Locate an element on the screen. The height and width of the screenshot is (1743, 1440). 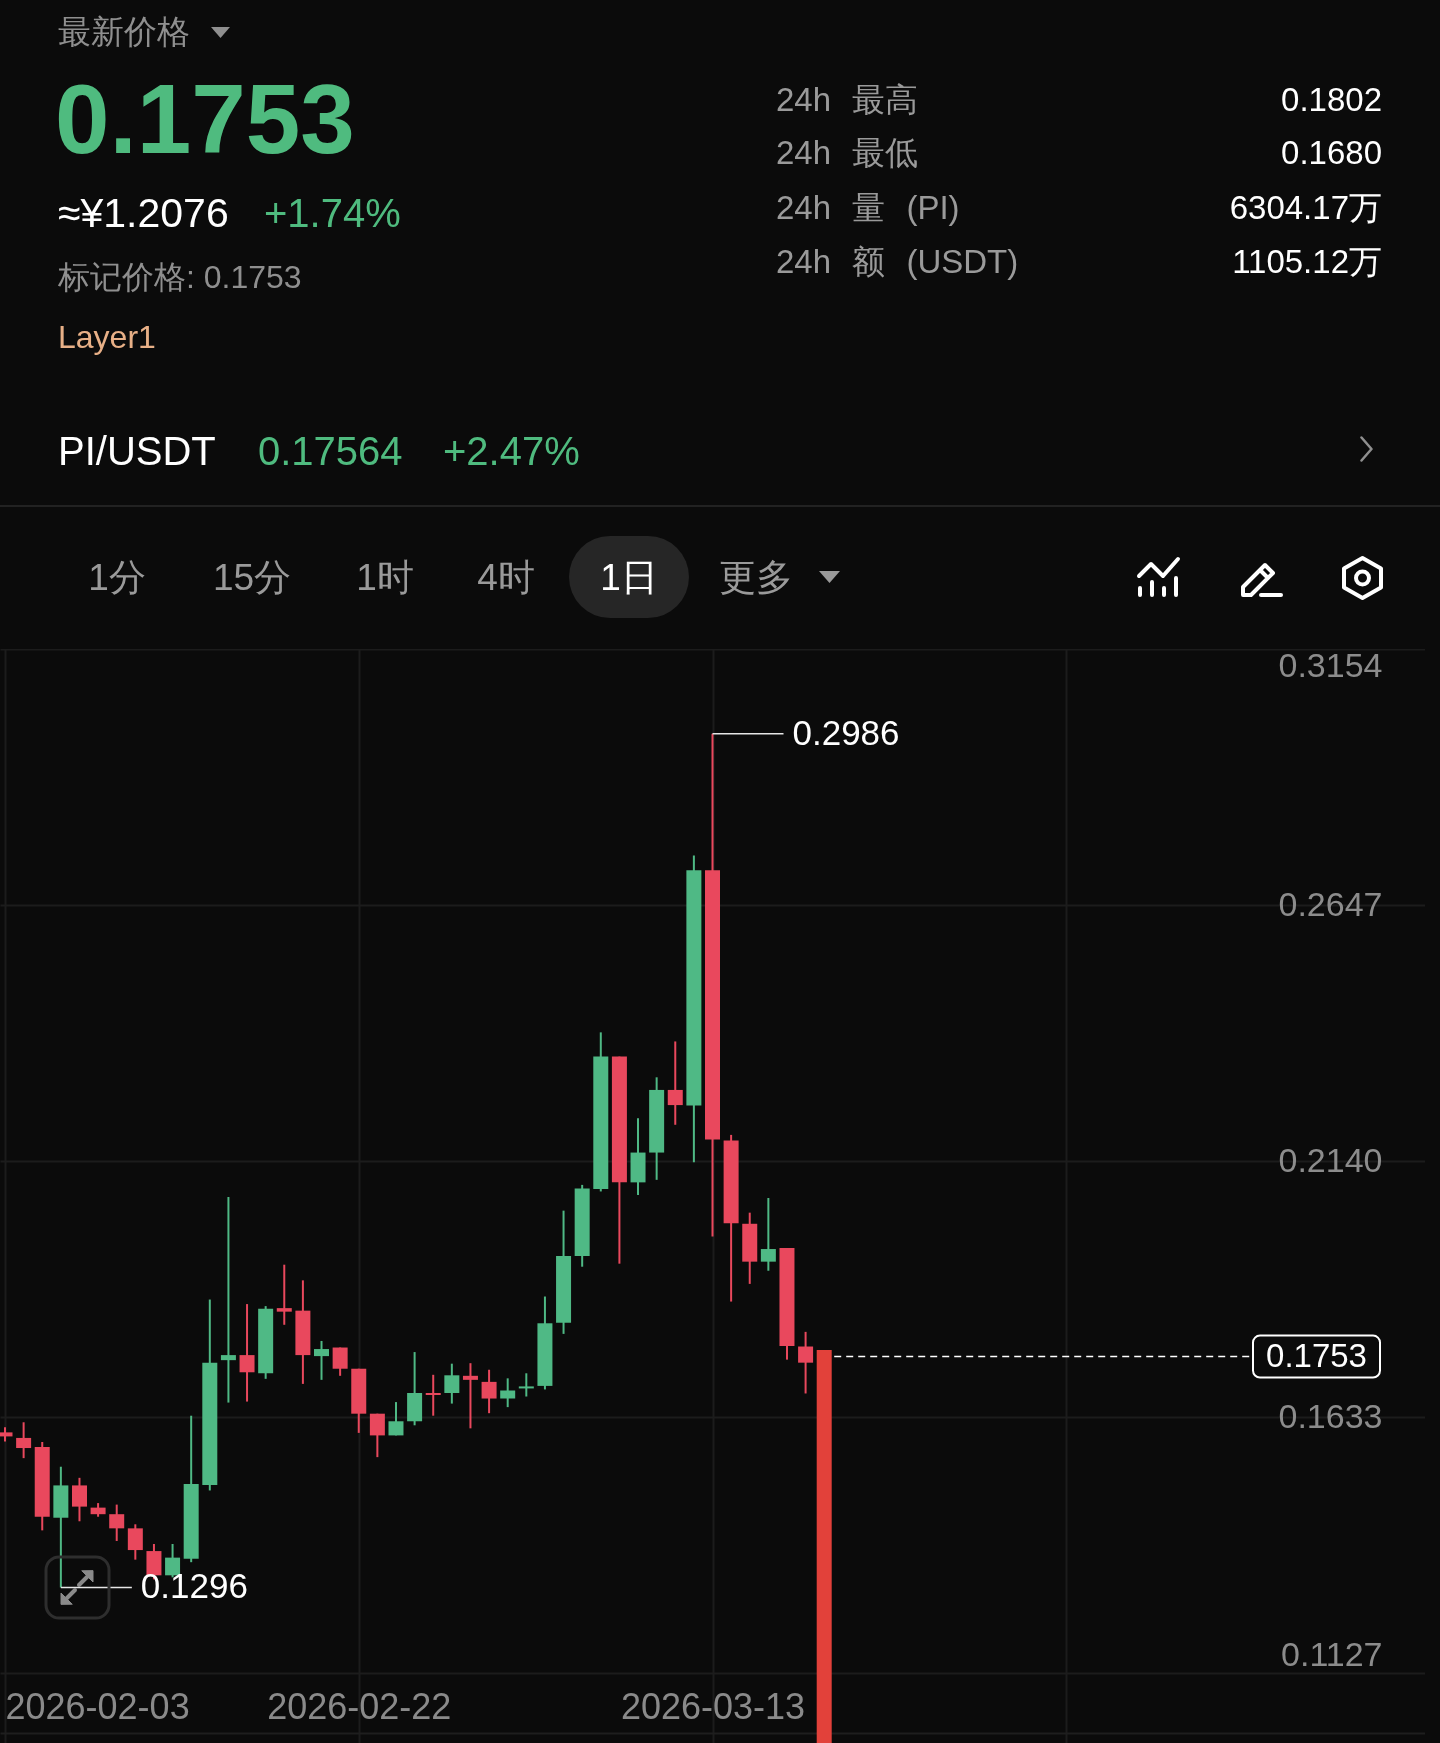
x-tick-label: 2026-02-22 is located at coordinates (359, 1706).